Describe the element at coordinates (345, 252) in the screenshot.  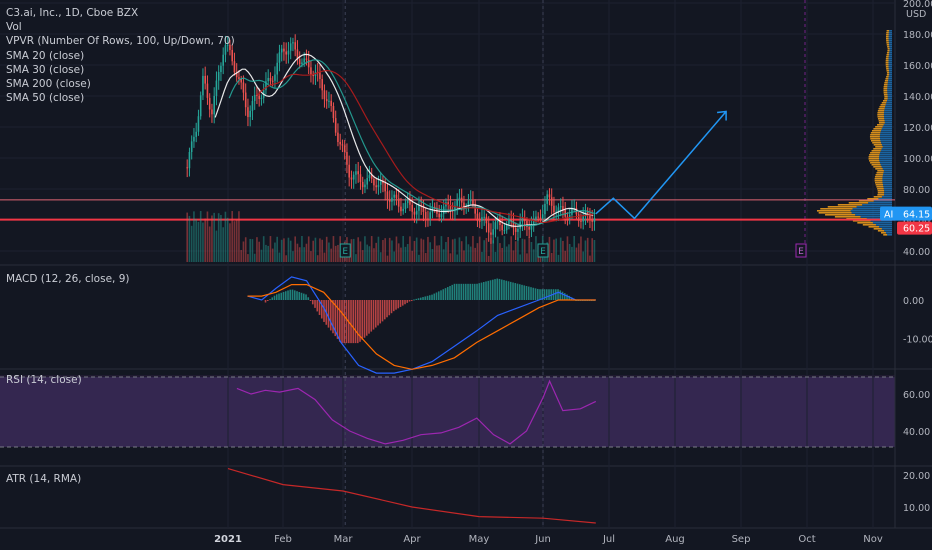
I see `earnings-marker-label: E` at that location.